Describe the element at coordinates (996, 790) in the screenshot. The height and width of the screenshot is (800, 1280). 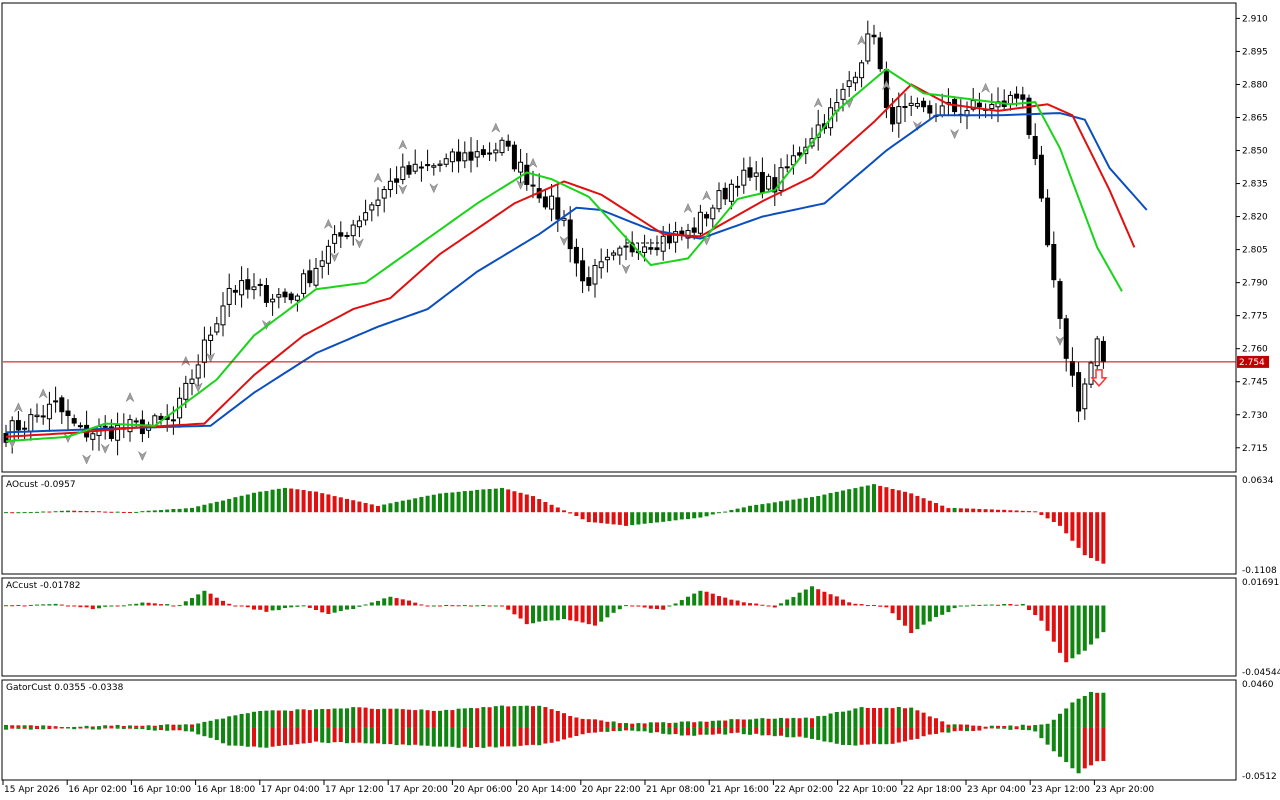
I see `x-tick-label: 23 Apr 04:00` at that location.